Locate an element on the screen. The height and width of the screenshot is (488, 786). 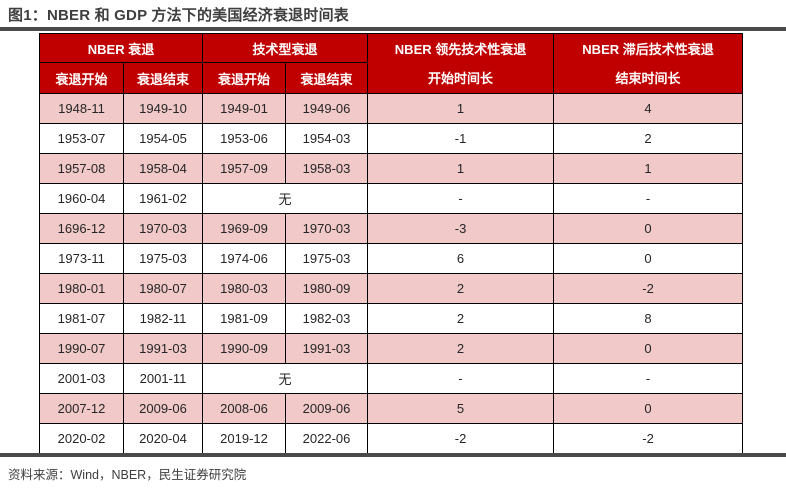
table-row: 1980-01 1980-07 1980-03 1980-09 2 -2 is located at coordinates (391, 288).